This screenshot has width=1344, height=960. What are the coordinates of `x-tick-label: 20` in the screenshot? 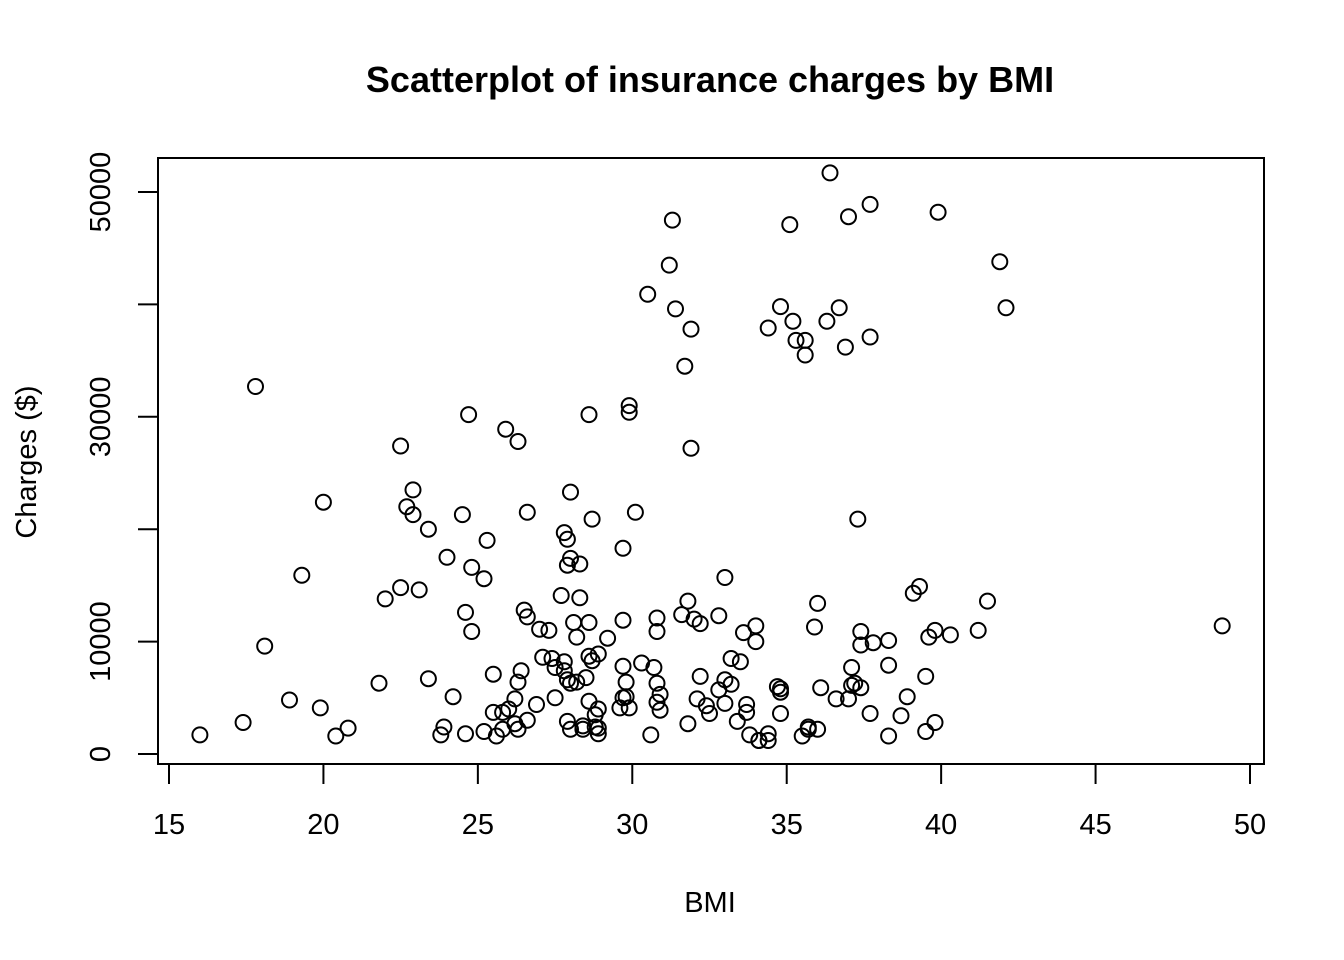 It's located at (323, 825).